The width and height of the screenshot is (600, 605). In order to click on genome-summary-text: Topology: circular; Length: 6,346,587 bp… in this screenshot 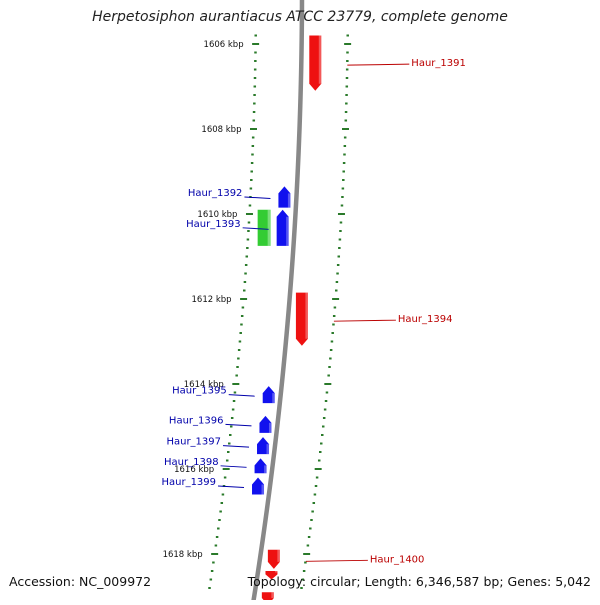, I will do `click(419, 581)`.